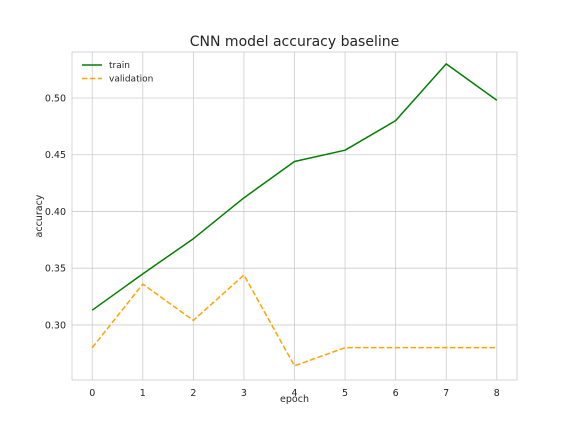 This screenshot has width=576, height=432. What do you see at coordinates (119, 66) in the screenshot?
I see `legend-label-train: train` at bounding box center [119, 66].